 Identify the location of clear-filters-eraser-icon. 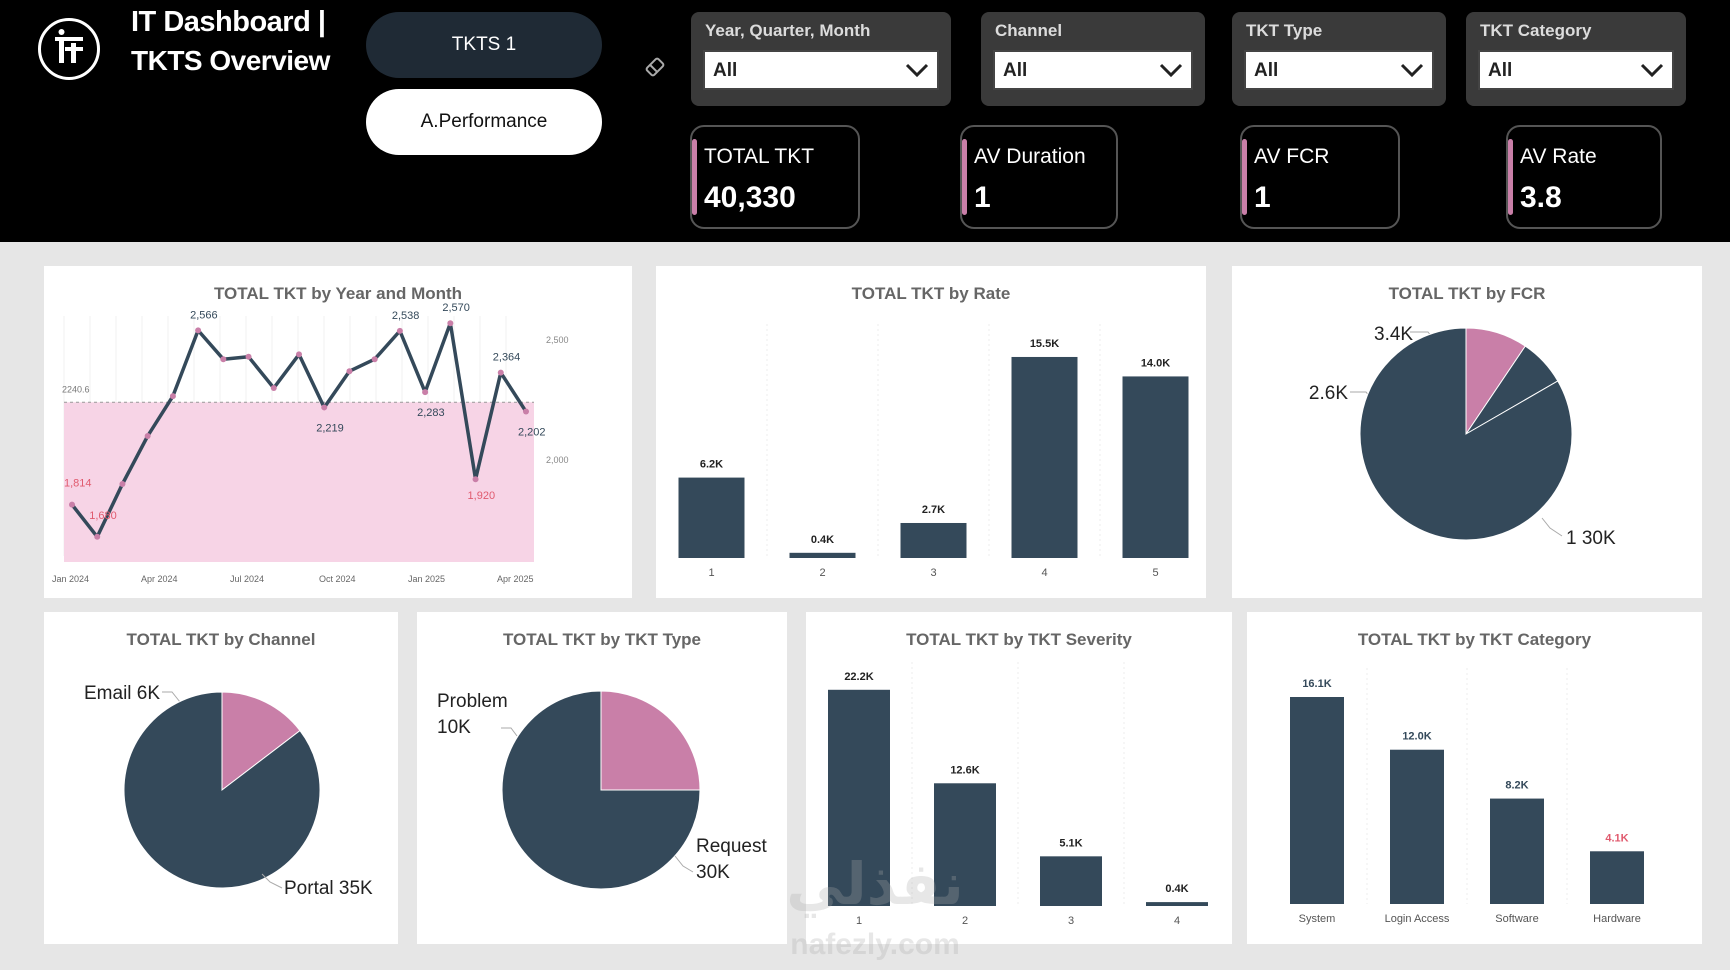
(655, 67).